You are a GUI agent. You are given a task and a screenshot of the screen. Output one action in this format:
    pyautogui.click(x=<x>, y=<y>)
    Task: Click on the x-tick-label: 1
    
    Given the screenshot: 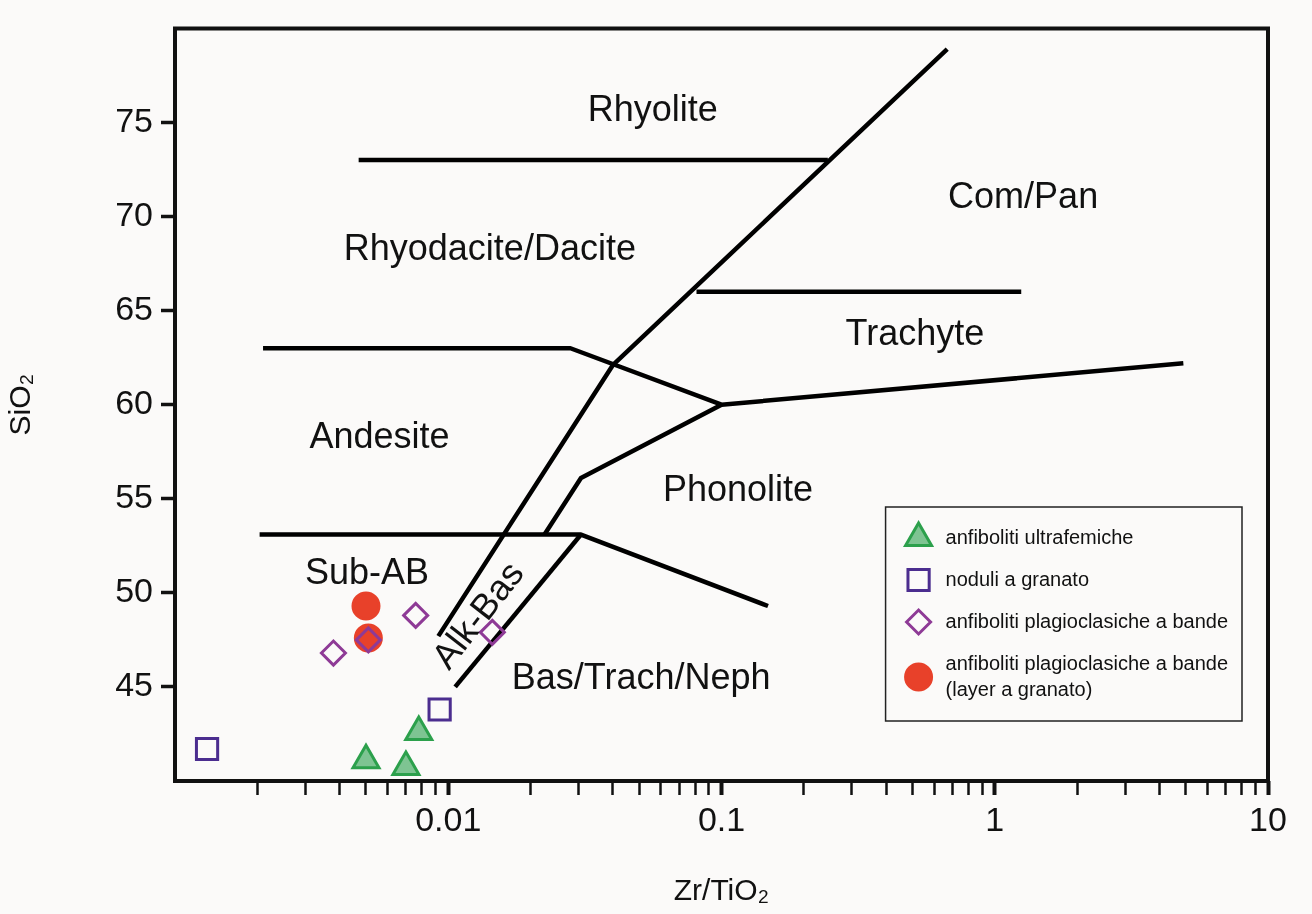 What is the action you would take?
    pyautogui.click(x=995, y=818)
    